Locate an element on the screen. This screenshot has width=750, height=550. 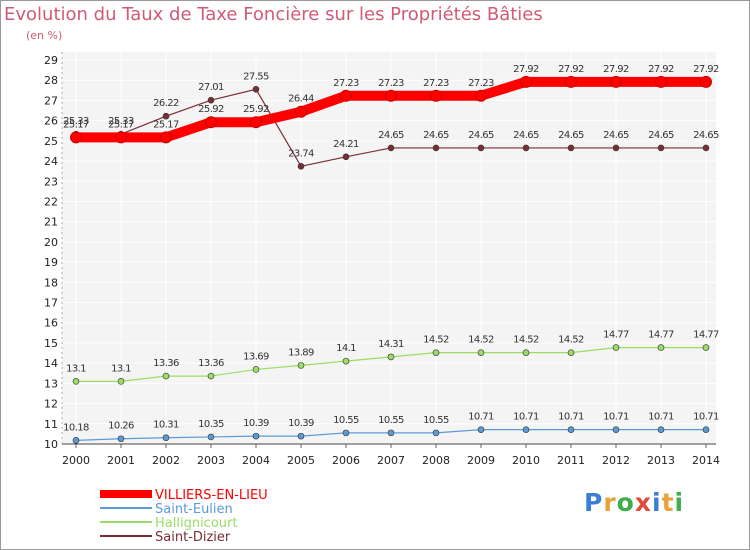
legend-label: Hallignicourt is located at coordinates (196, 523).